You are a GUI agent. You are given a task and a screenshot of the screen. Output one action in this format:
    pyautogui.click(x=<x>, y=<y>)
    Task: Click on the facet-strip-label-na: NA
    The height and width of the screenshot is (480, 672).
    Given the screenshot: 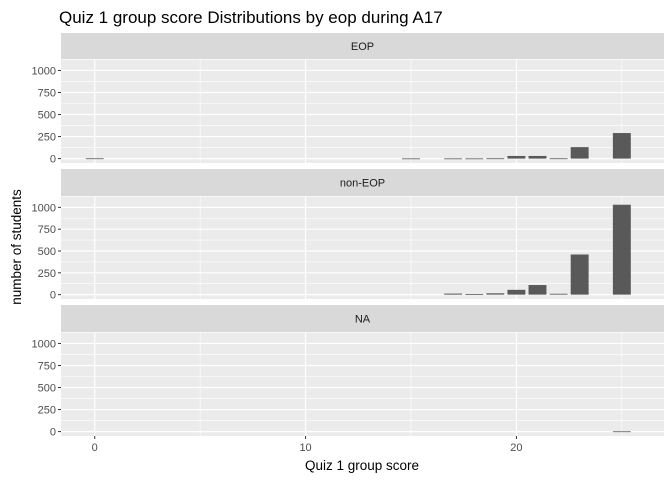 What is the action you would take?
    pyautogui.click(x=363, y=320)
    